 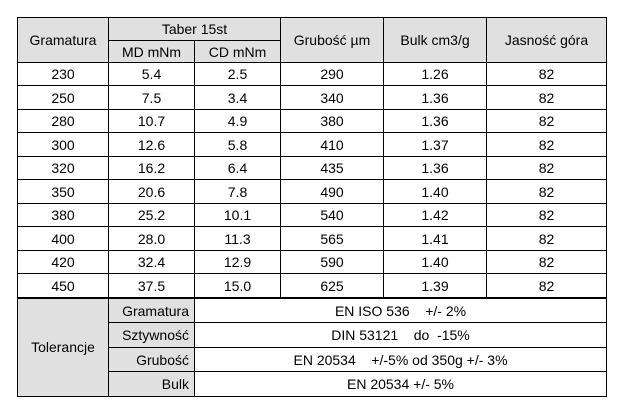 What do you see at coordinates (332, 144) in the screenshot?
I see `cell-grubosc: 410` at bounding box center [332, 144].